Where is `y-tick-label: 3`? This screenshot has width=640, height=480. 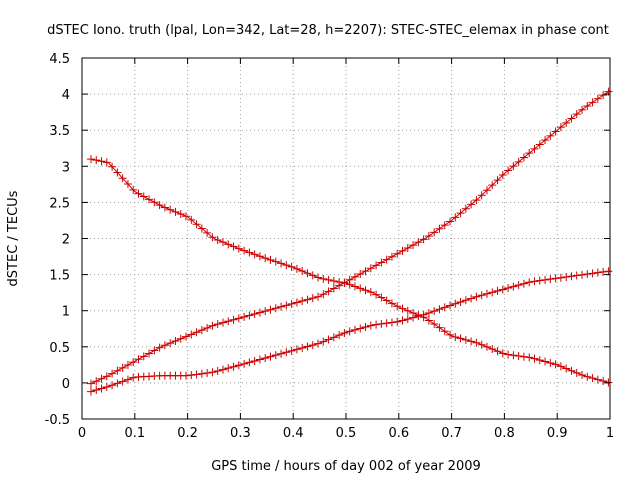
y-tick-label: 3 is located at coordinates (66, 167).